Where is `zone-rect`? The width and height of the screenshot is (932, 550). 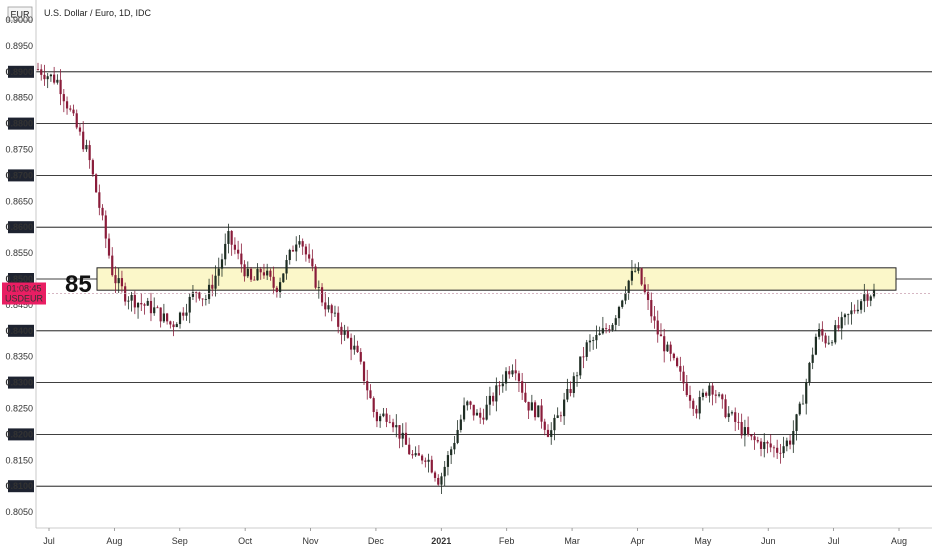 zone-rect is located at coordinates (496, 279).